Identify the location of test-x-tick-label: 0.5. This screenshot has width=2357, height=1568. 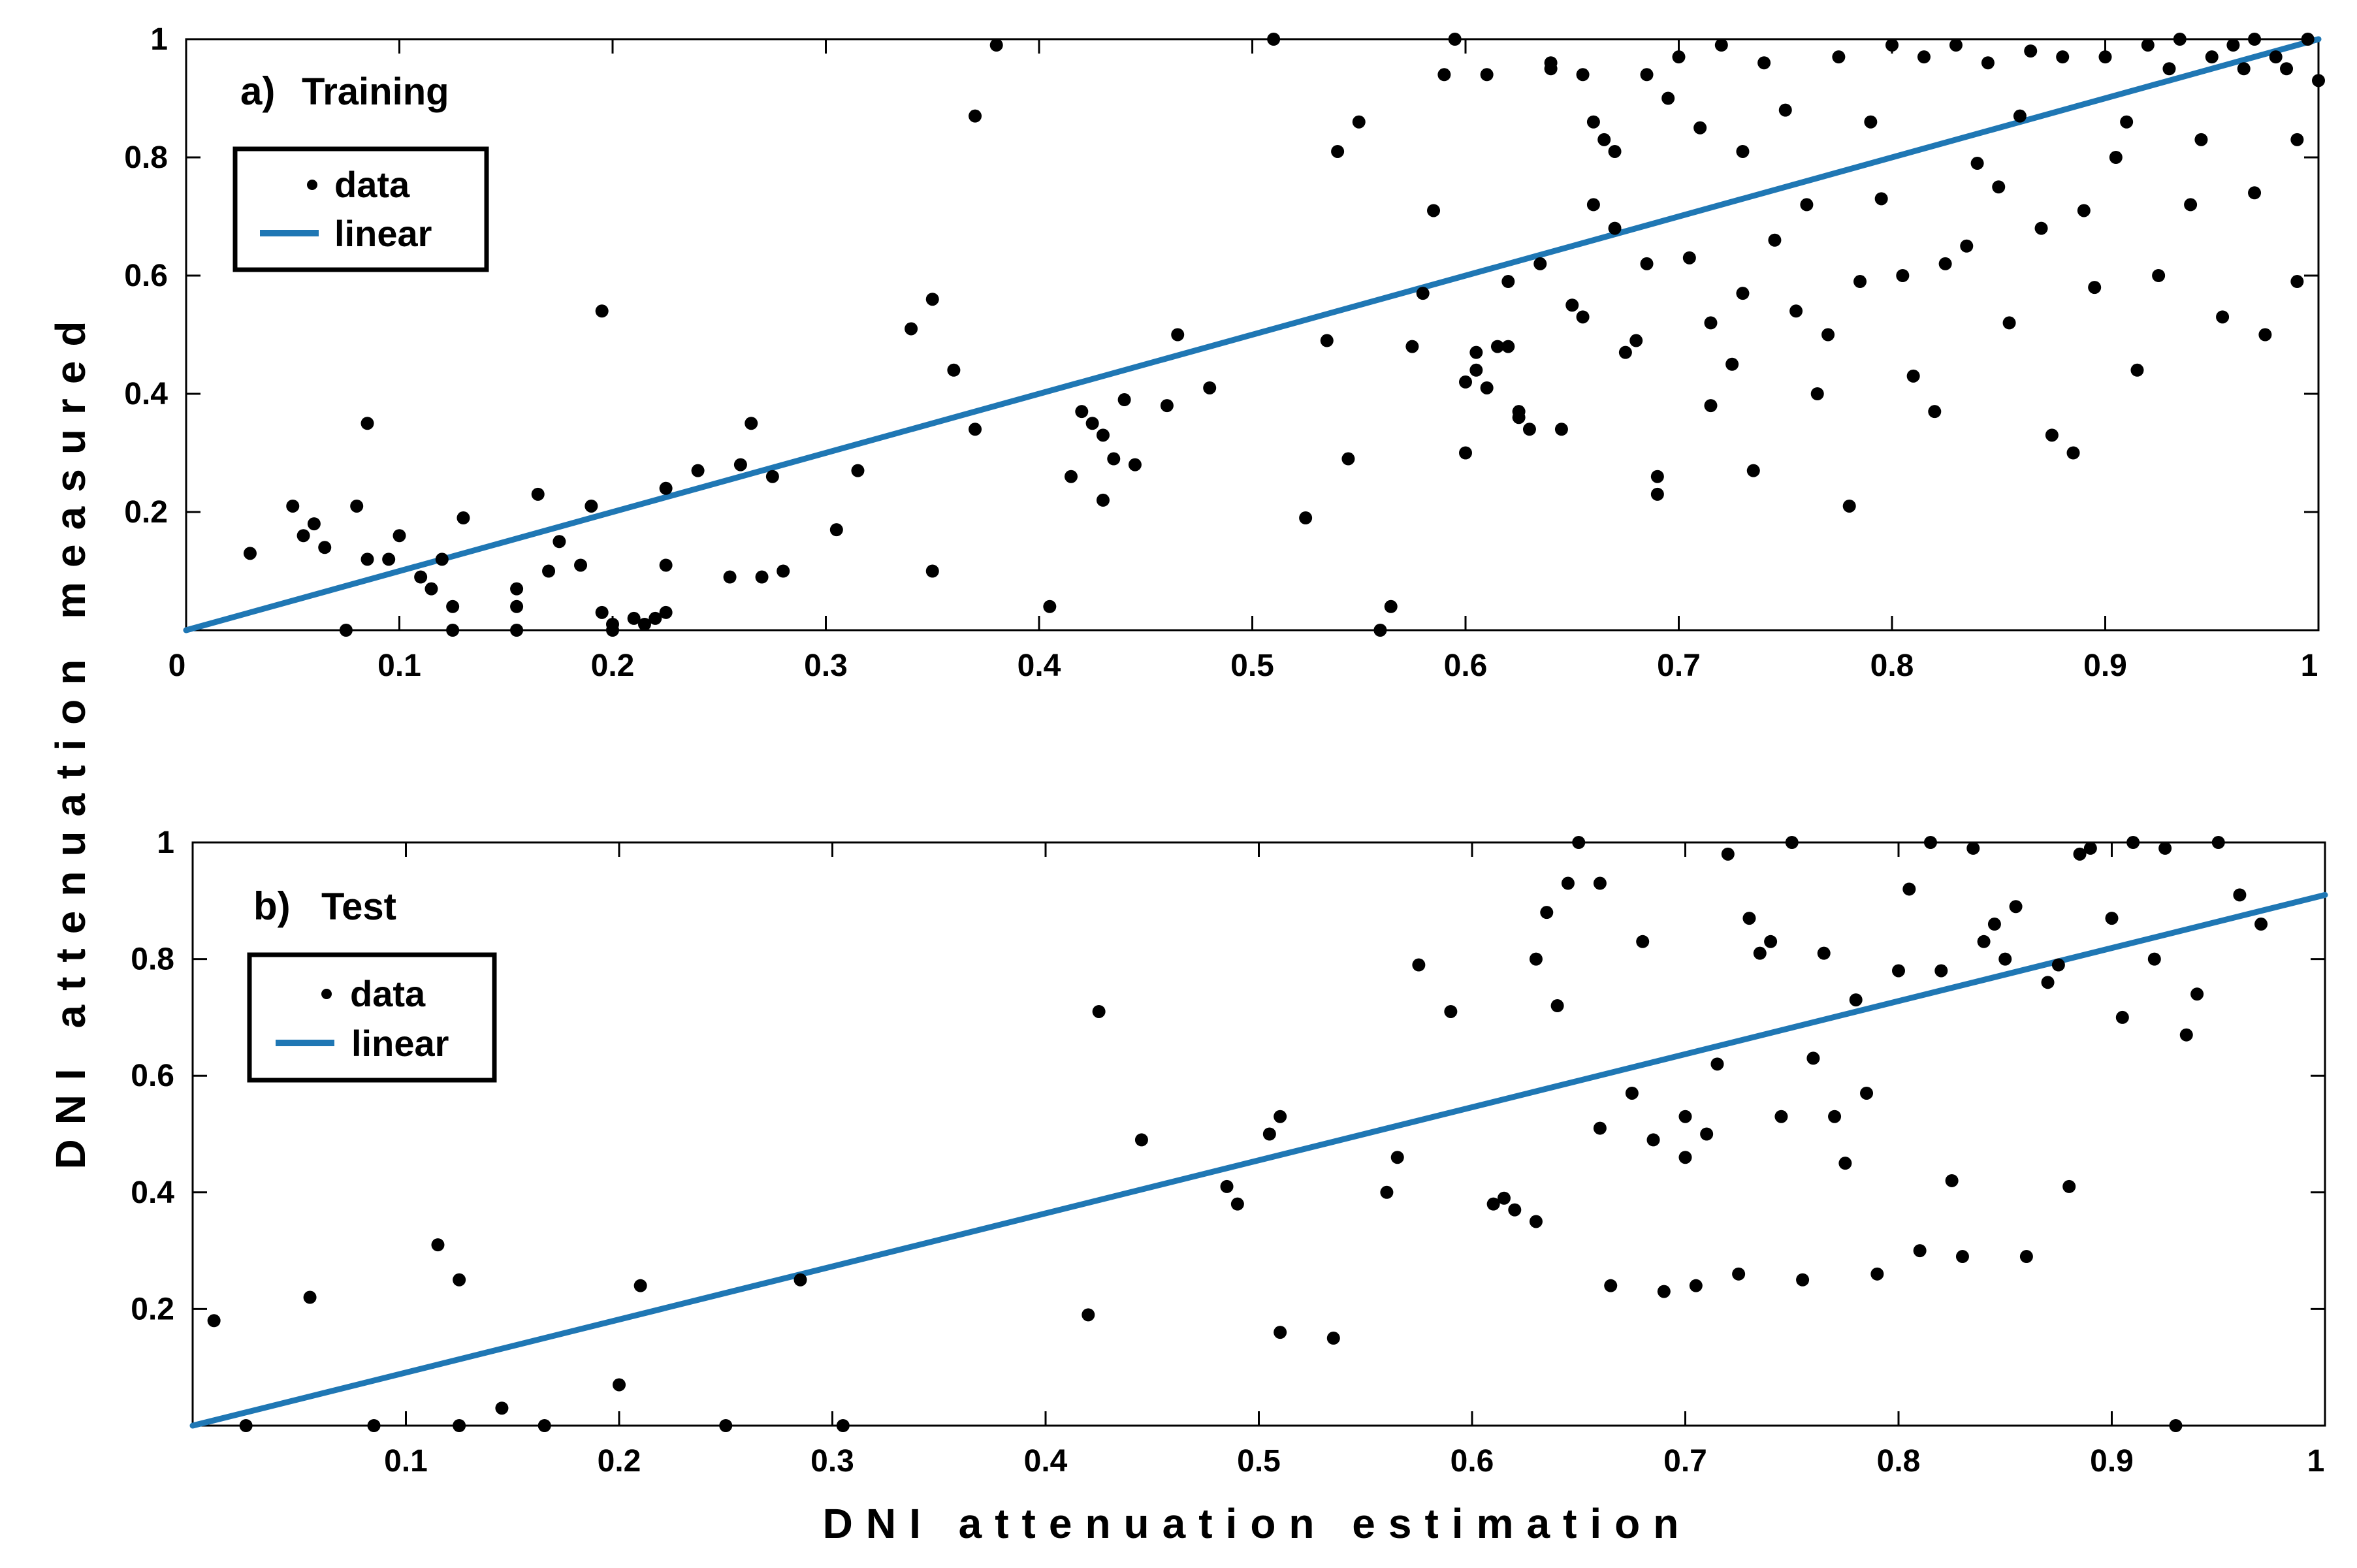
(1259, 1461).